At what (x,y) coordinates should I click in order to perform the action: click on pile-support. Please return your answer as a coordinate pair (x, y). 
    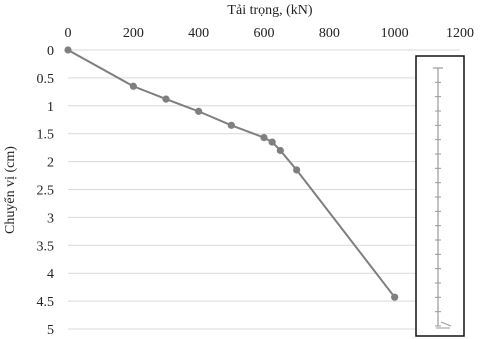
    Looking at the image, I should click on (446, 324).